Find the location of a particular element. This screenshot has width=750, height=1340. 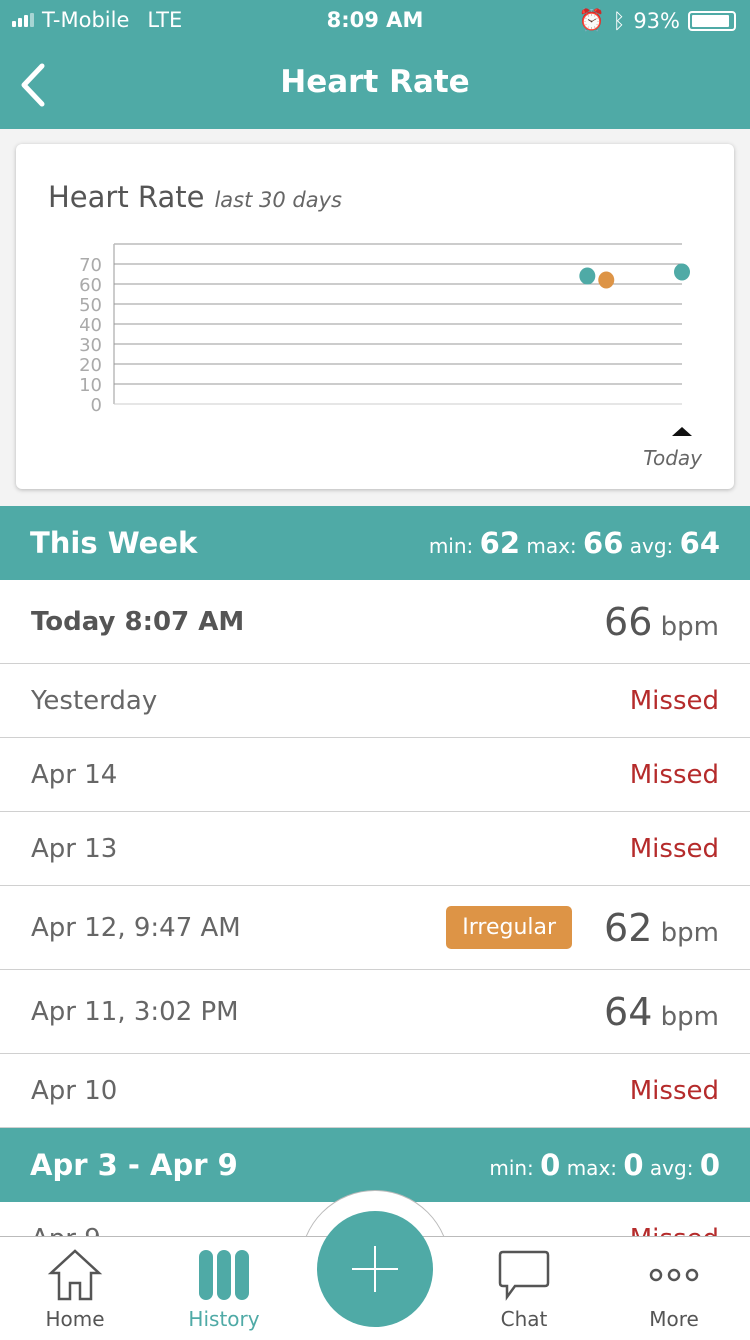

chart-title: Heart Rate is located at coordinates (126, 197).